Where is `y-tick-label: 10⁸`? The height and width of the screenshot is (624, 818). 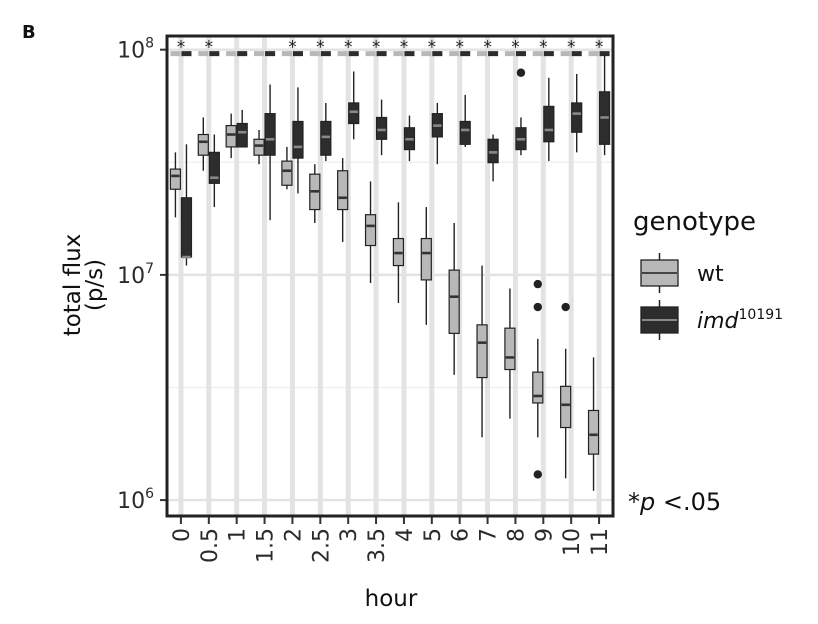 y-tick-label: 10⁸ is located at coordinates (135, 50).